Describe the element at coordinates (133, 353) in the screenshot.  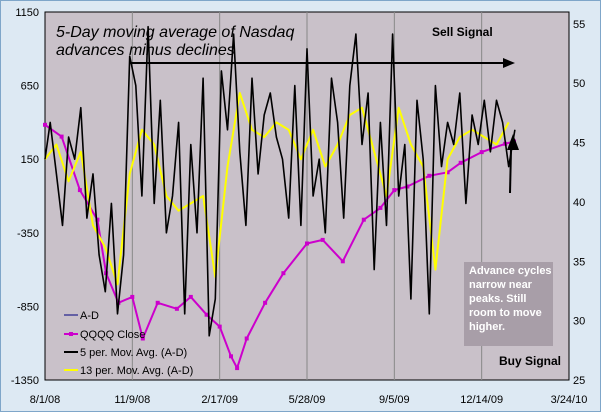
I see `legend-label-ma5: 5 per. Mov. Avg. (A-D)` at that location.